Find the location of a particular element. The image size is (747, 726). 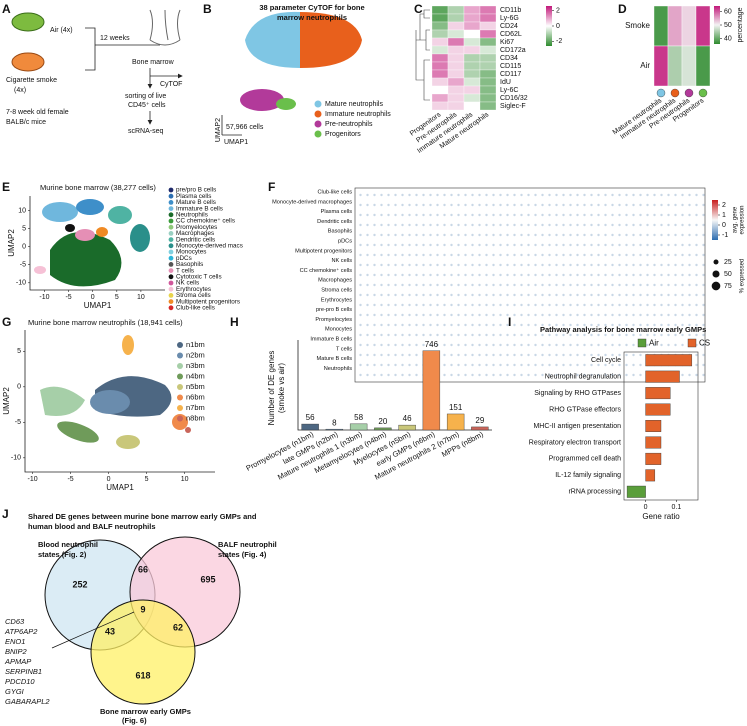

gene-label: ATP6AP2 is located at coordinates (21, 631).